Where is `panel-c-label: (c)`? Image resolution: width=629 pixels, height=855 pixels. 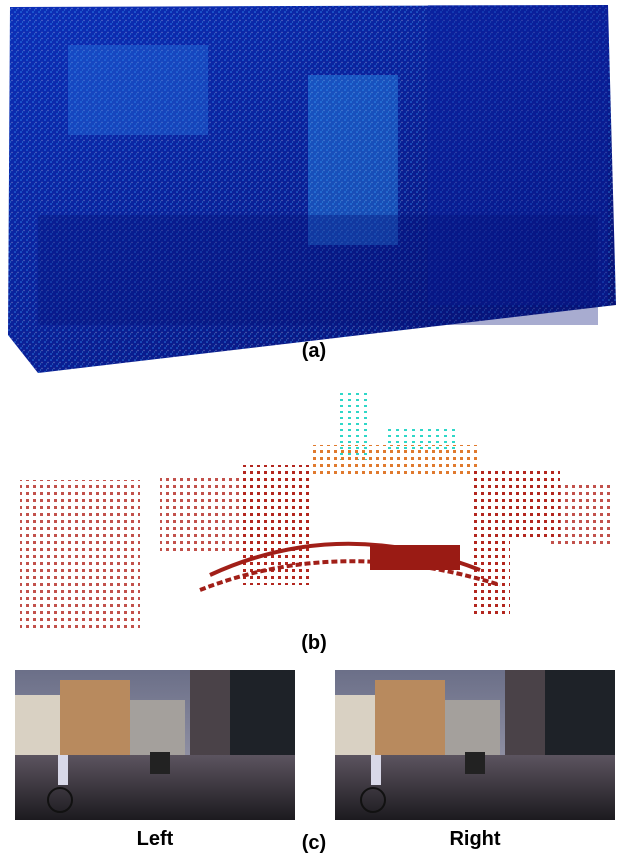
panel-c-label: (c) is located at coordinates (314, 843).